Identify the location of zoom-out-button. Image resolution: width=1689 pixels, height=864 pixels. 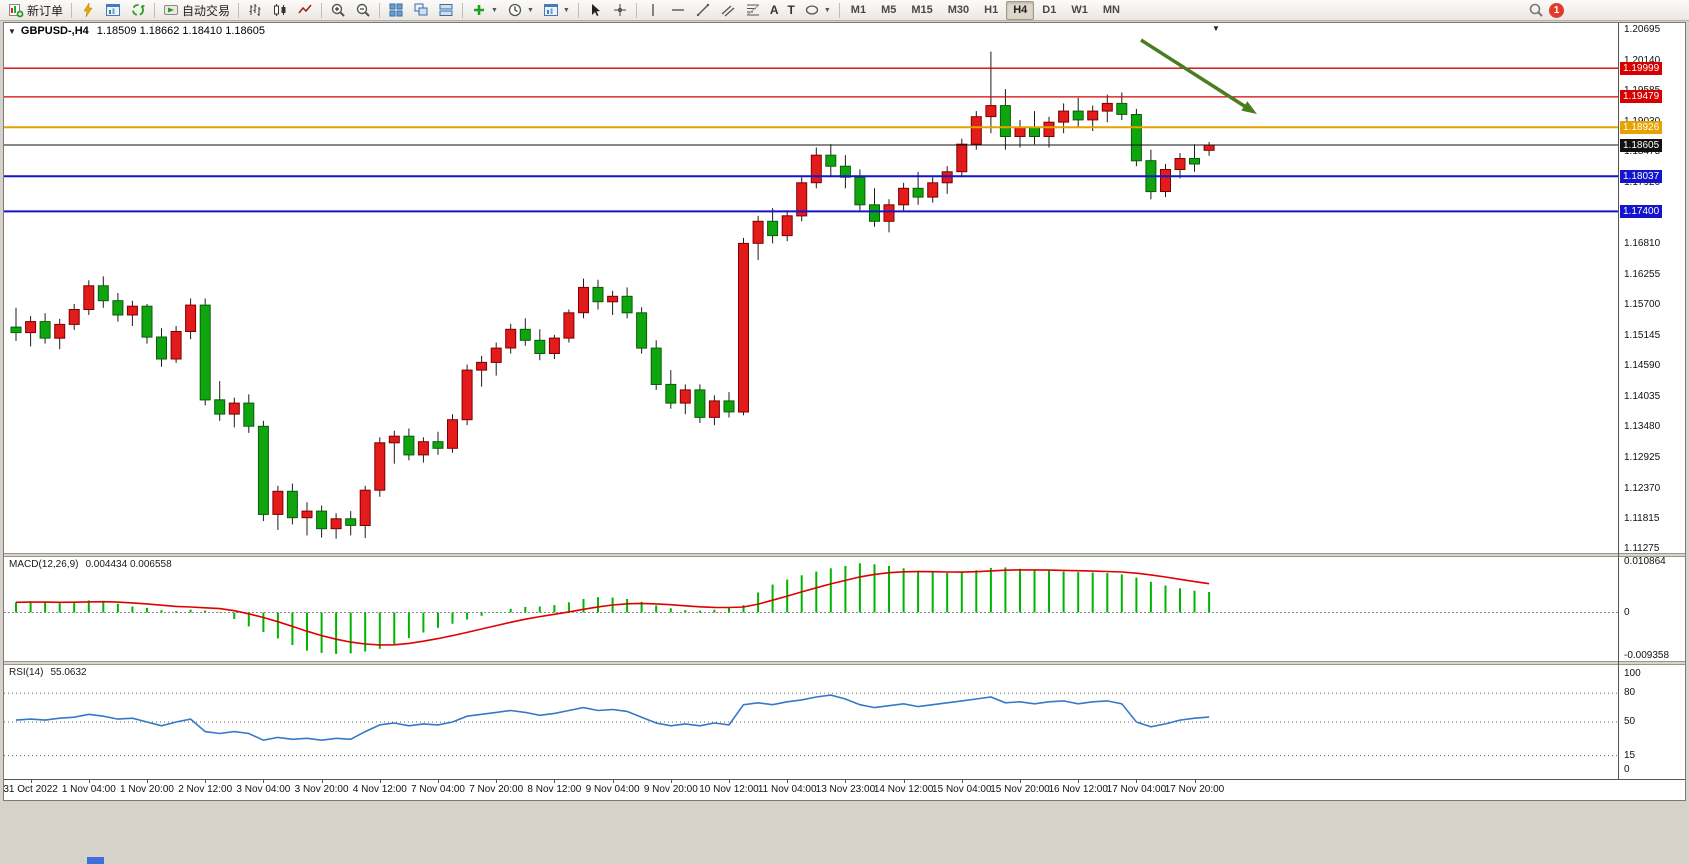
(363, 10).